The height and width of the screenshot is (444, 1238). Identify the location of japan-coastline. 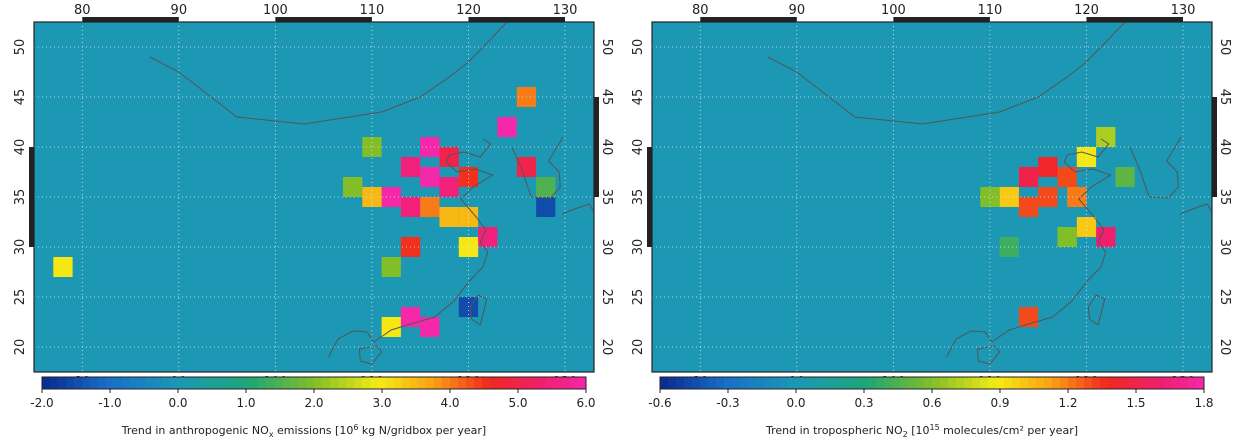
(1196, 209).